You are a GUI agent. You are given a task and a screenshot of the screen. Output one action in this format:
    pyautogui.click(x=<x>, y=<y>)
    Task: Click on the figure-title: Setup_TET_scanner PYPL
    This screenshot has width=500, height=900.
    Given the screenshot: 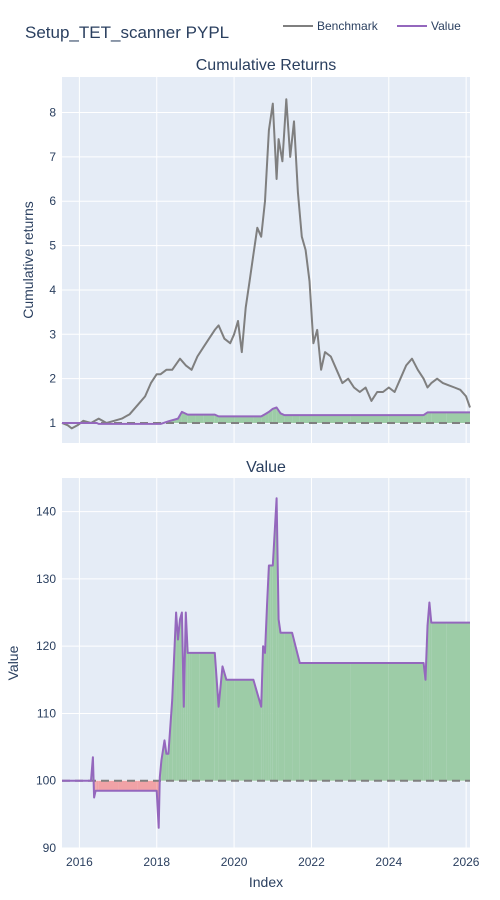 What is the action you would take?
    pyautogui.click(x=127, y=32)
    